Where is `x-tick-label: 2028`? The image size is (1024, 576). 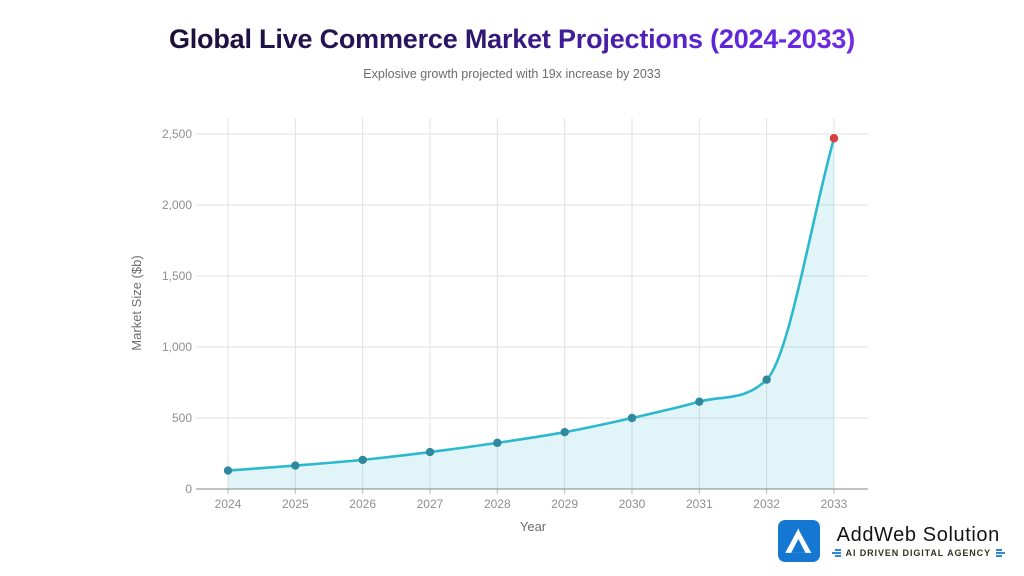 x-tick-label: 2028 is located at coordinates (497, 504).